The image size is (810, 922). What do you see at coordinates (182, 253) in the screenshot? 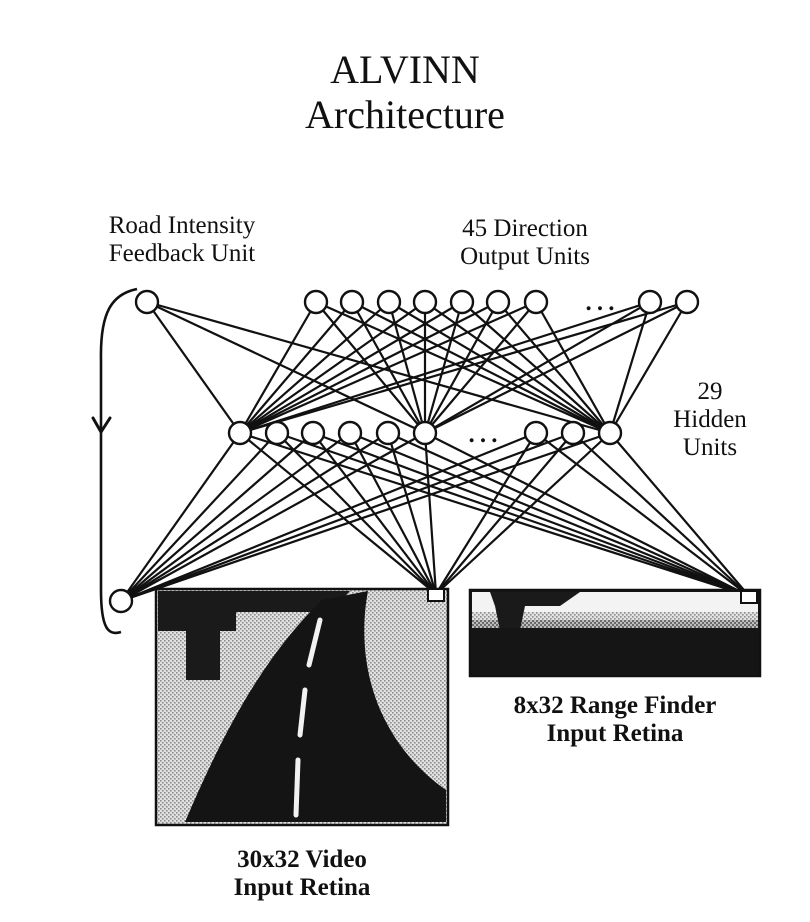
I see `feedback-label-line-2: Feedback Unit` at bounding box center [182, 253].